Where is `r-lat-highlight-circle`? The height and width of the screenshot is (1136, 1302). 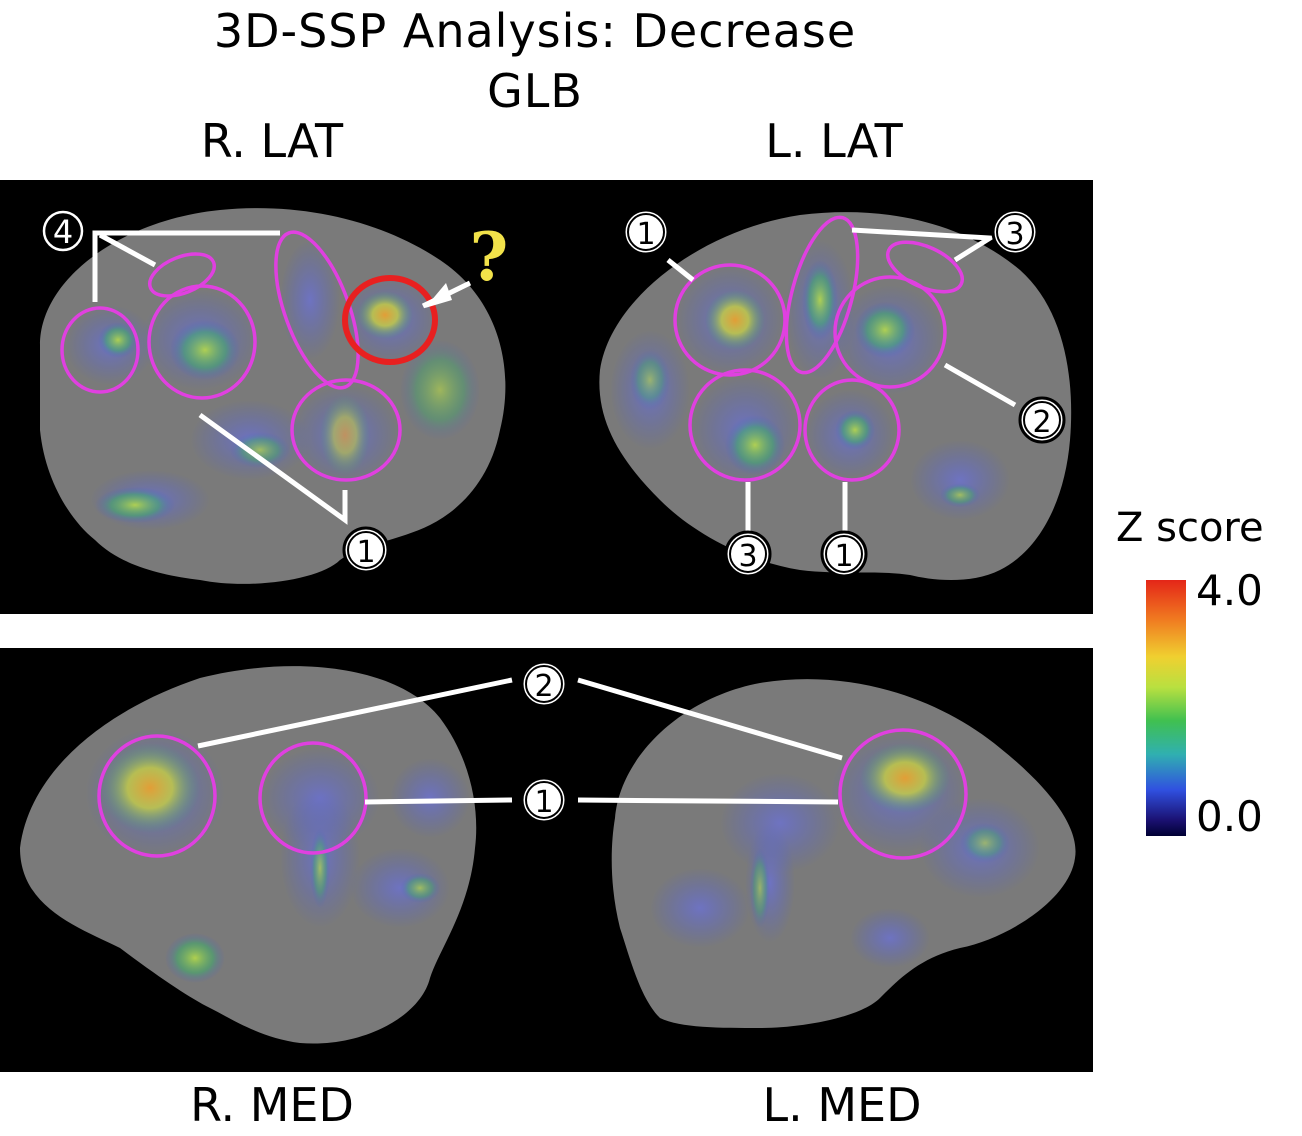 r-lat-highlight-circle is located at coordinates (390, 320).